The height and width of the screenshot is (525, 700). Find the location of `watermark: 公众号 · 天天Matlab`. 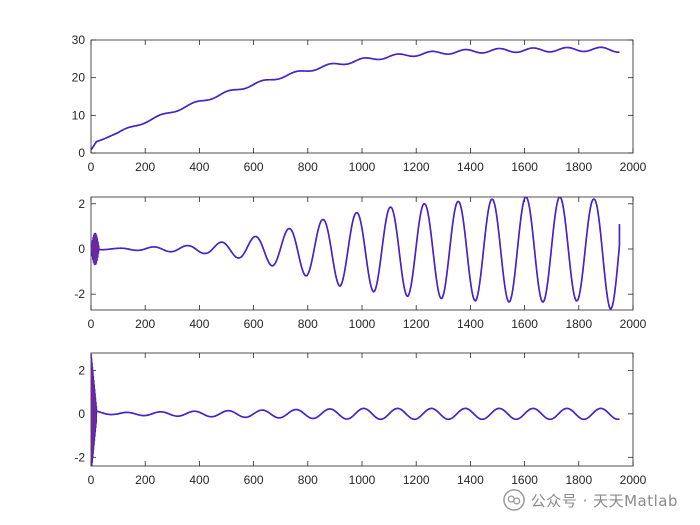

watermark: 公众号 · 天天Matlab is located at coordinates (590, 500).